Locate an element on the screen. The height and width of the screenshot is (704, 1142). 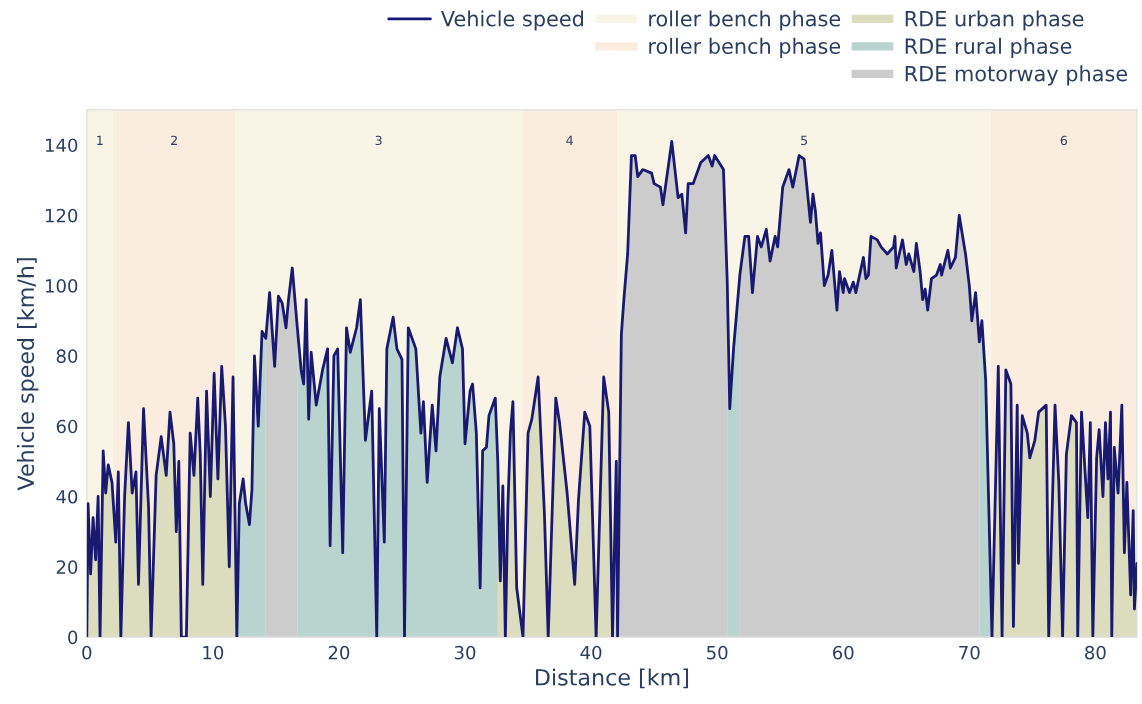
x-tick-label: 60 is located at coordinates (843, 652).